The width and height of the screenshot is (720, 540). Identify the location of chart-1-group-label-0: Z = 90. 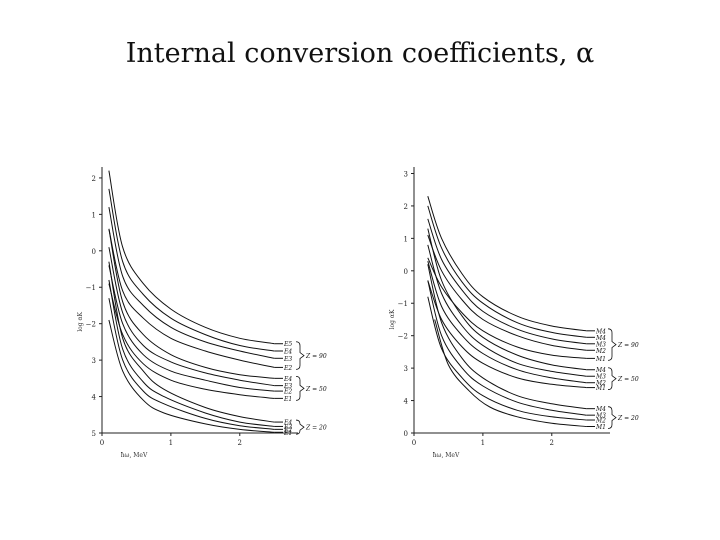
(628, 345).